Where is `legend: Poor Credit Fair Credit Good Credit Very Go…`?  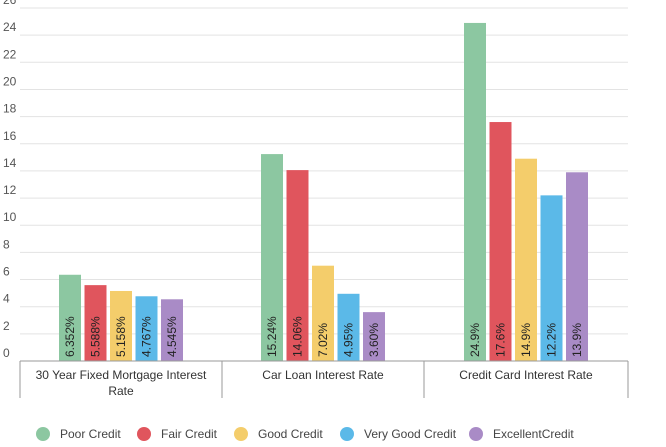 legend: Poor Credit Fair Credit Good Credit Very Go… is located at coordinates (305, 434).